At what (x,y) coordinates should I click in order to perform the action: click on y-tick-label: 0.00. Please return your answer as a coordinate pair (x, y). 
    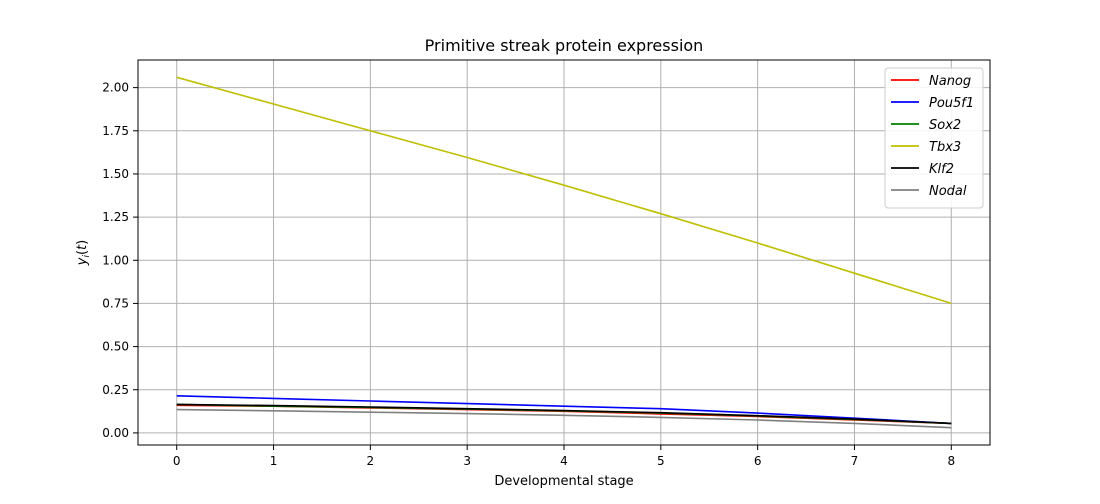
    Looking at the image, I should click on (115, 433).